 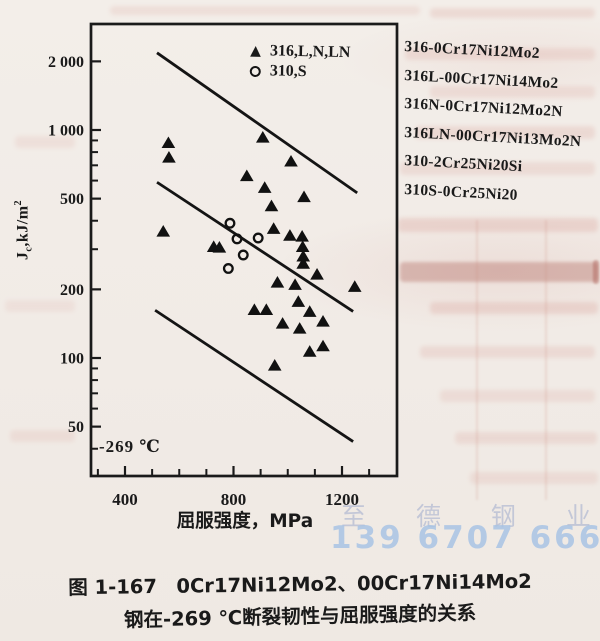 What do you see at coordinates (125, 499) in the screenshot?
I see `x-tick-label: 400` at bounding box center [125, 499].